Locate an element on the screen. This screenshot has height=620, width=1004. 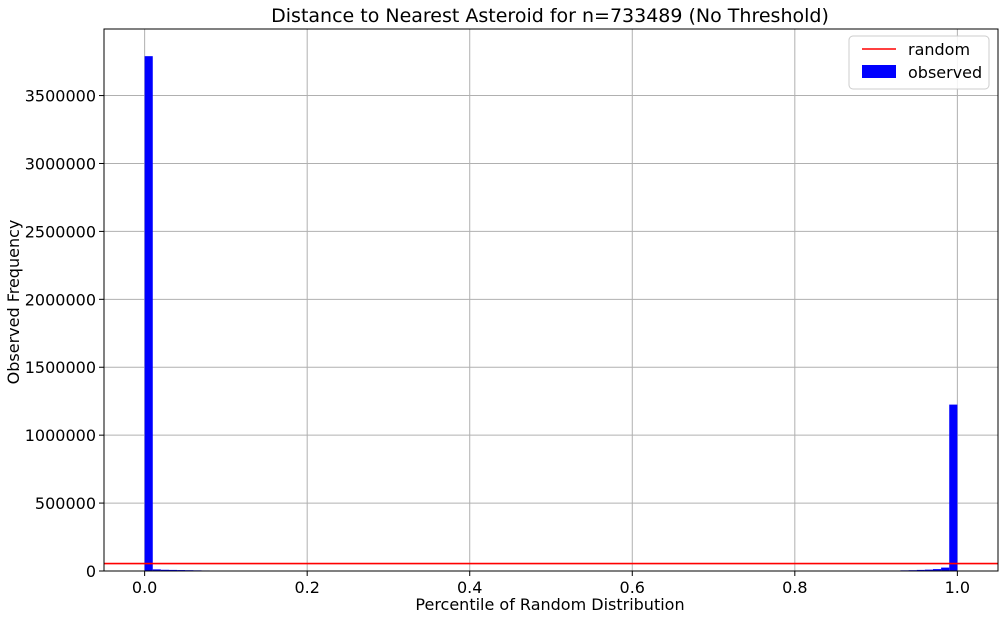
y-tick-label-4: 2000000 is located at coordinates (60, 299).